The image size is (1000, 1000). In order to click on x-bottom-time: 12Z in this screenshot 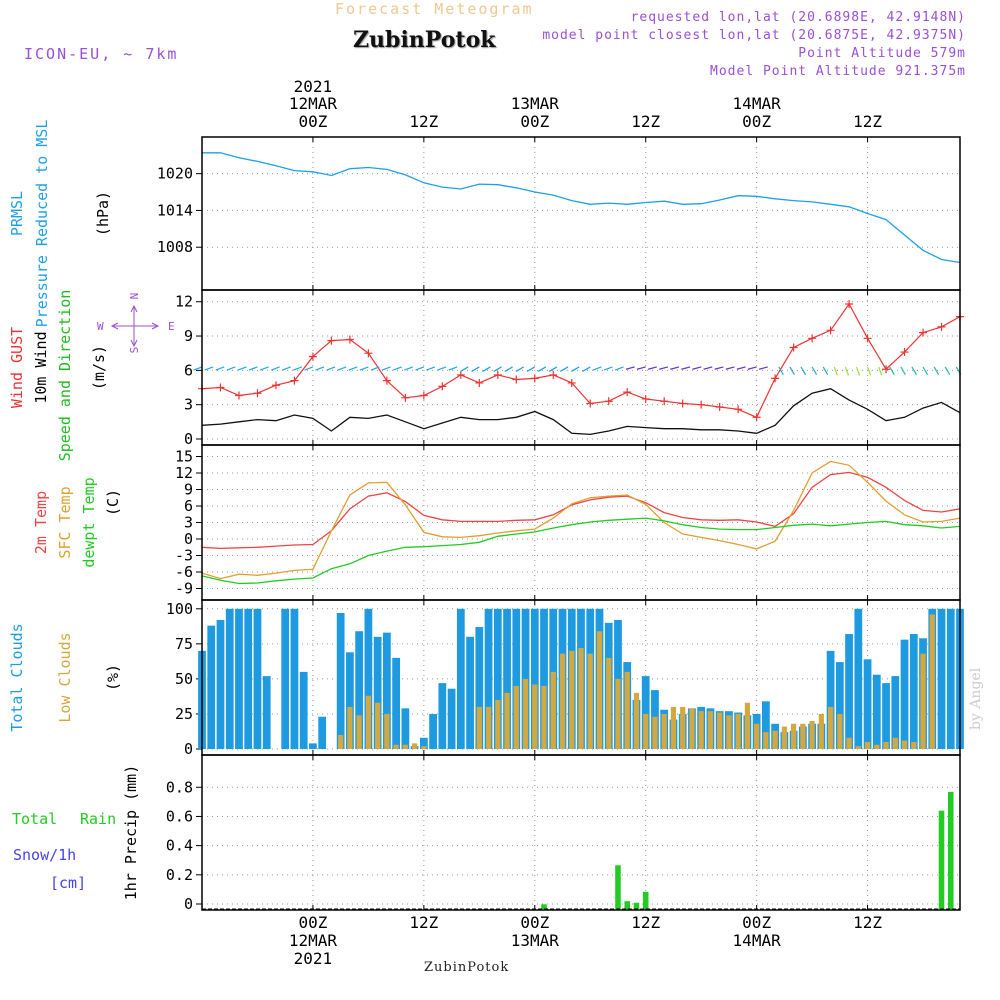, I will do `click(645, 922)`.